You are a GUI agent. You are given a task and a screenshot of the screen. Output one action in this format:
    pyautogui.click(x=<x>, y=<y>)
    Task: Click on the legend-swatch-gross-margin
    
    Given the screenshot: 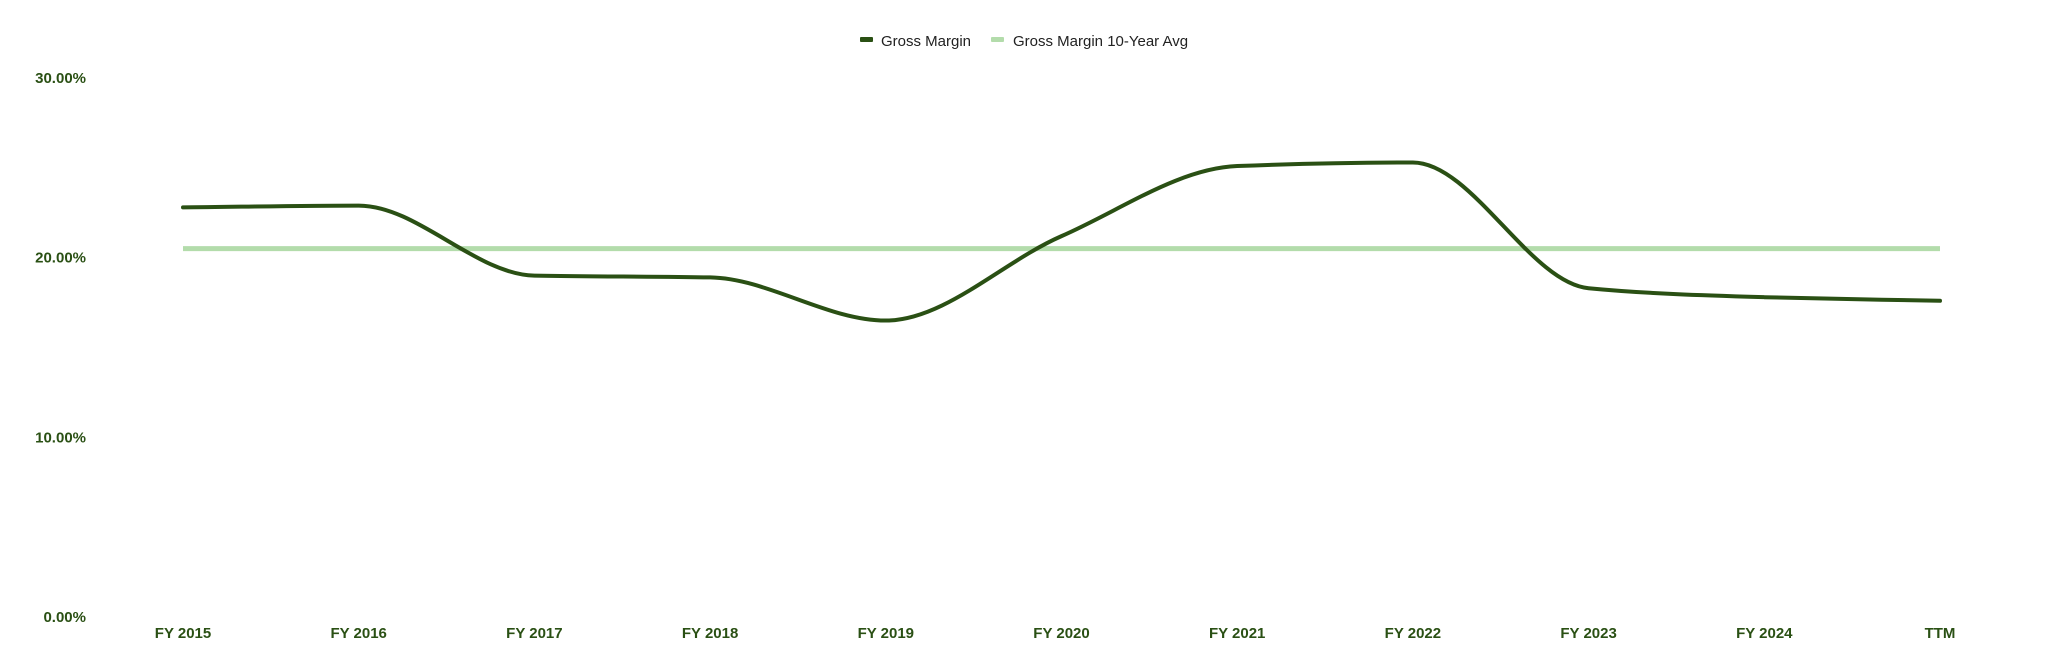 What is the action you would take?
    pyautogui.click(x=866, y=39)
    